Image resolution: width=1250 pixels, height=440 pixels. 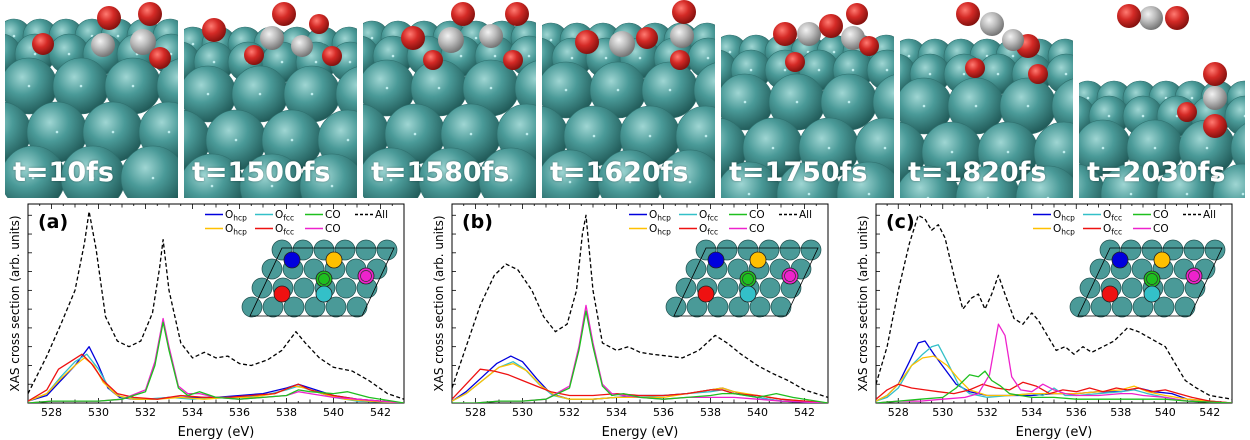 I want to click on snapshot-t1580-image, so click(x=449, y=99).